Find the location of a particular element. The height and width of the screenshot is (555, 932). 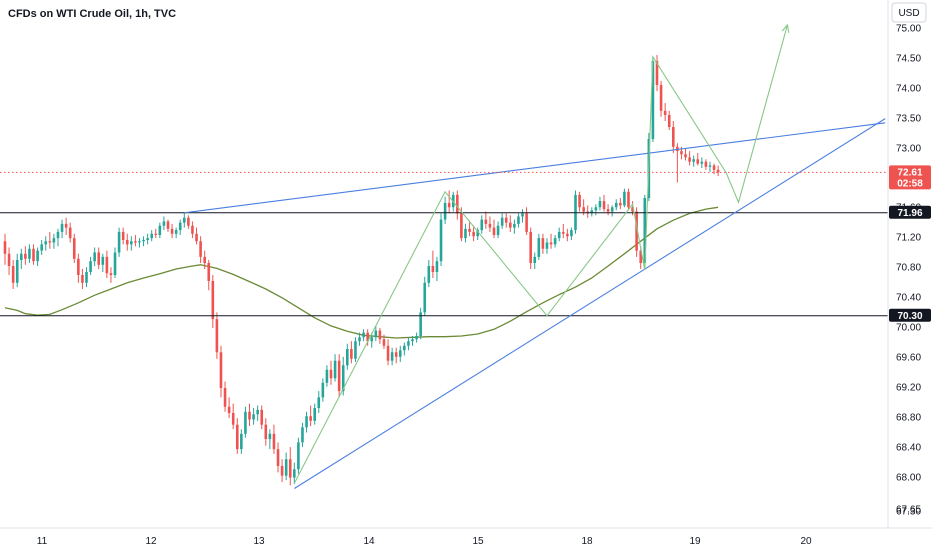

date-tick-label: 14 is located at coordinates (369, 541).